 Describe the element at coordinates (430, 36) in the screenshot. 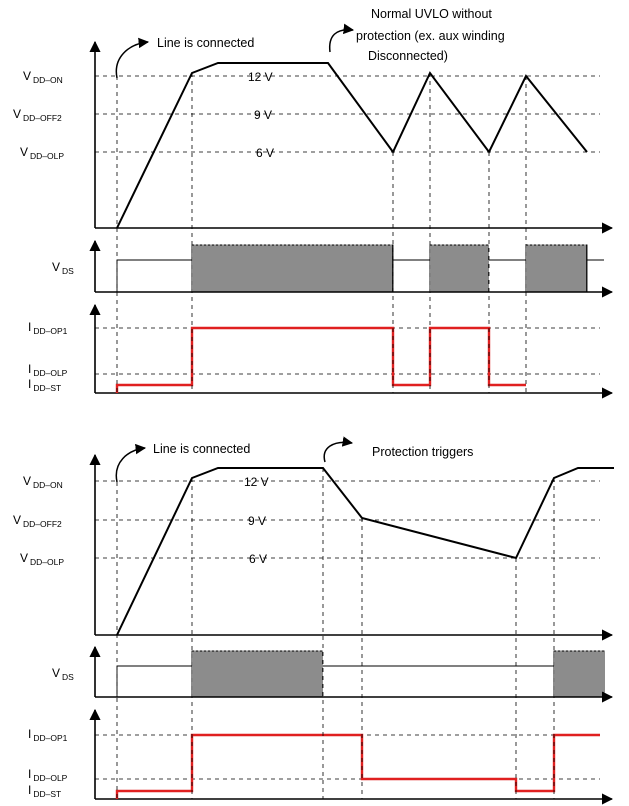

I see `top-normal-uvlo-line2: protection (ex. aux winding` at that location.